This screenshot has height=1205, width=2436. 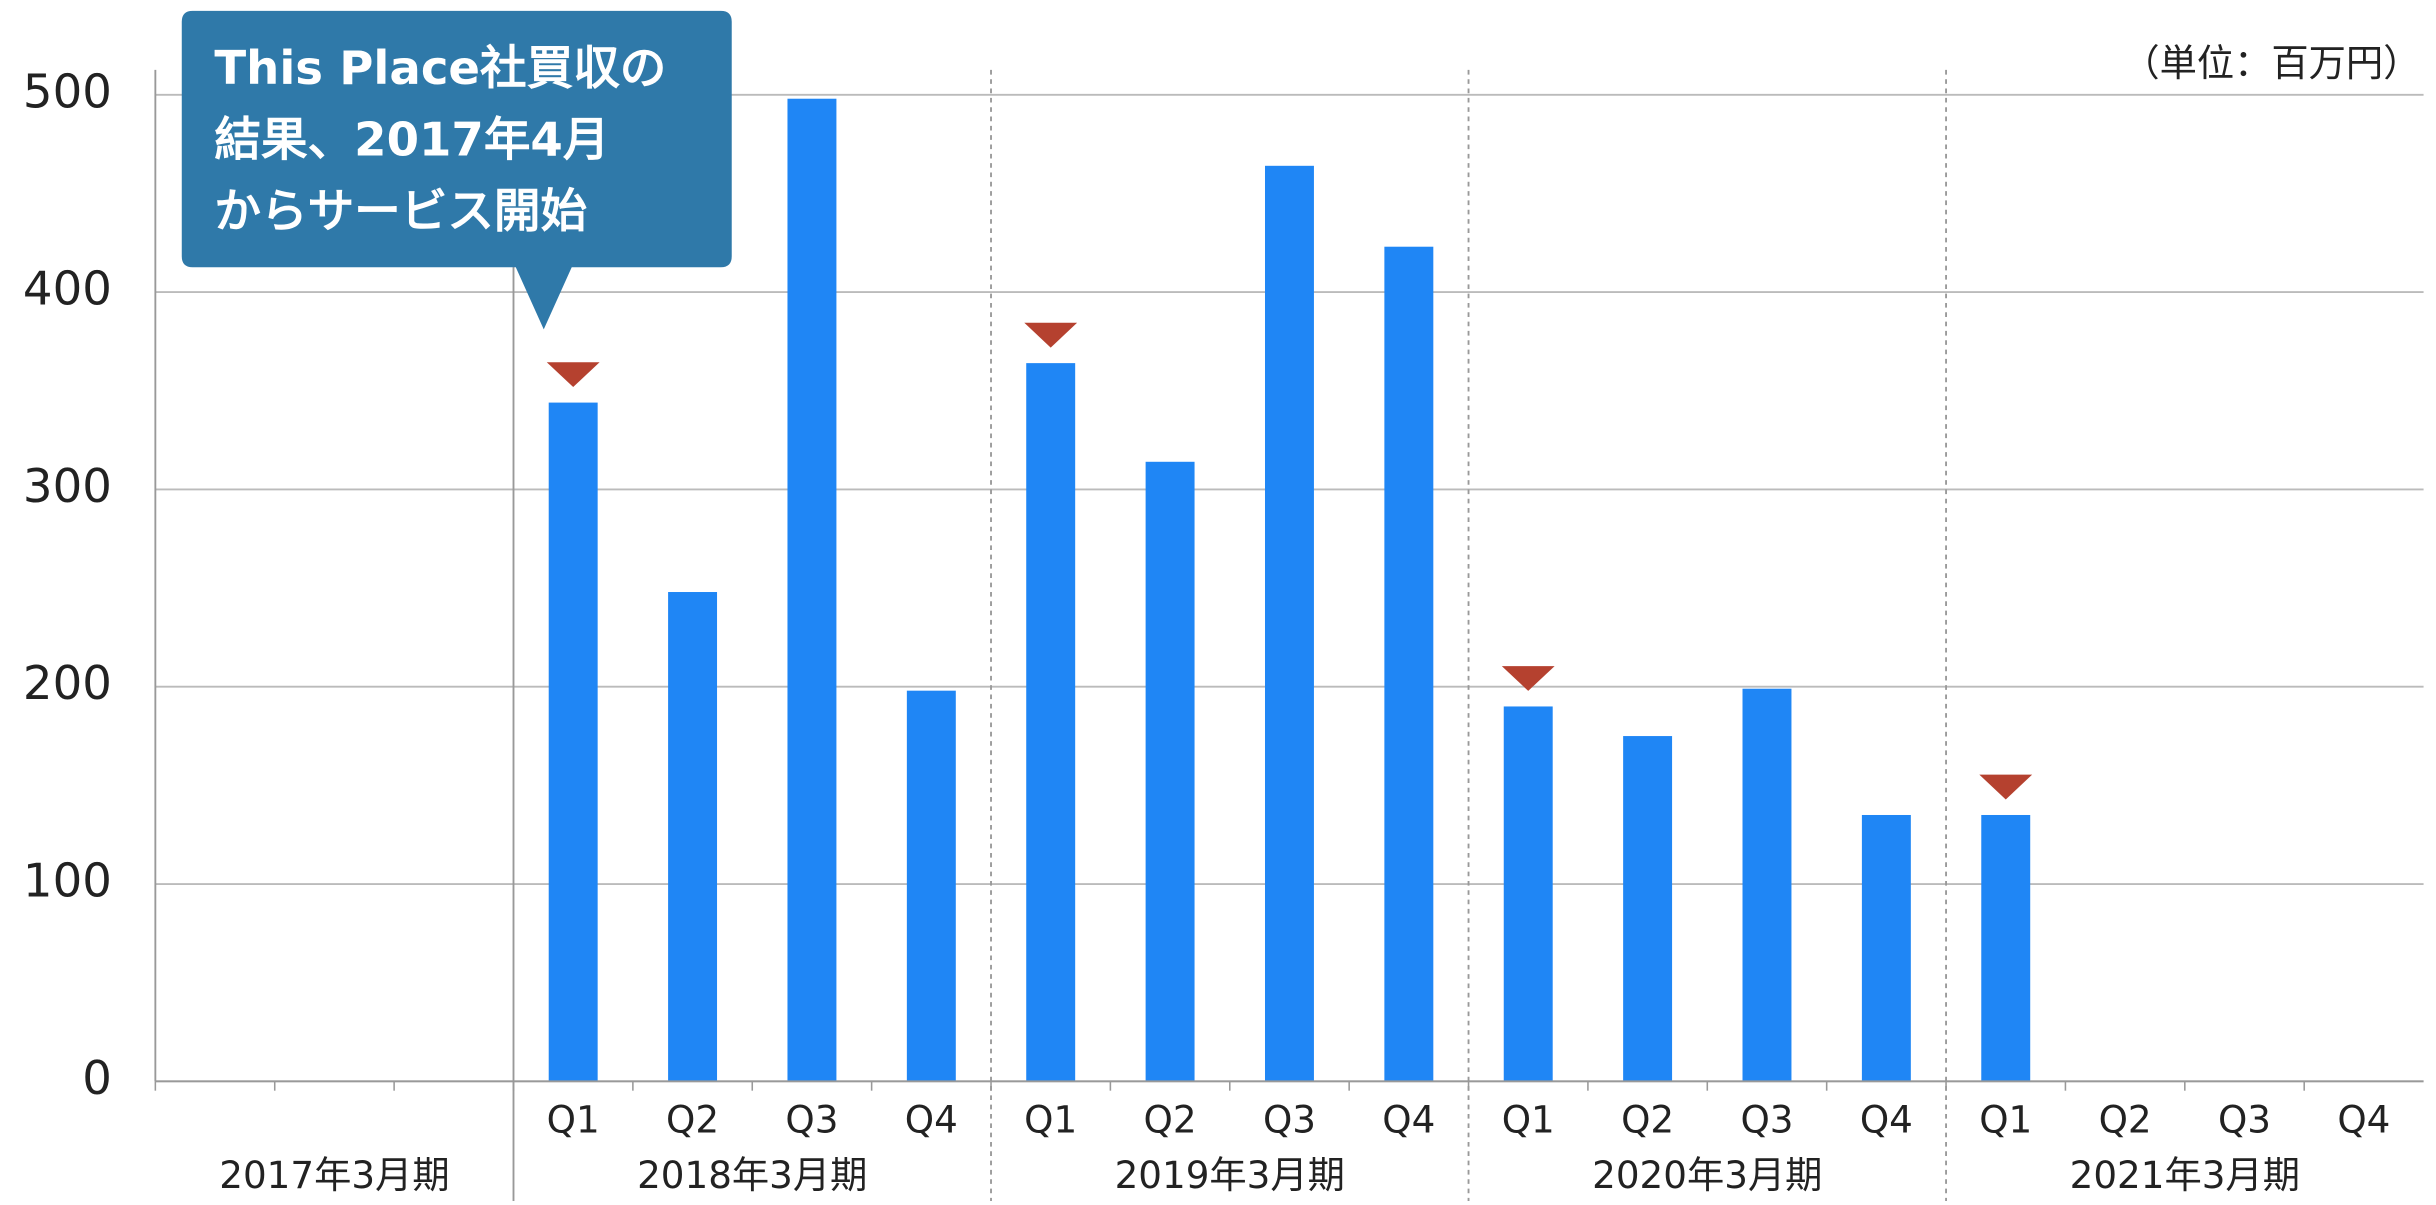 What do you see at coordinates (400, 211) in the screenshot?
I see `annotation-text: からサービス開始` at bounding box center [400, 211].